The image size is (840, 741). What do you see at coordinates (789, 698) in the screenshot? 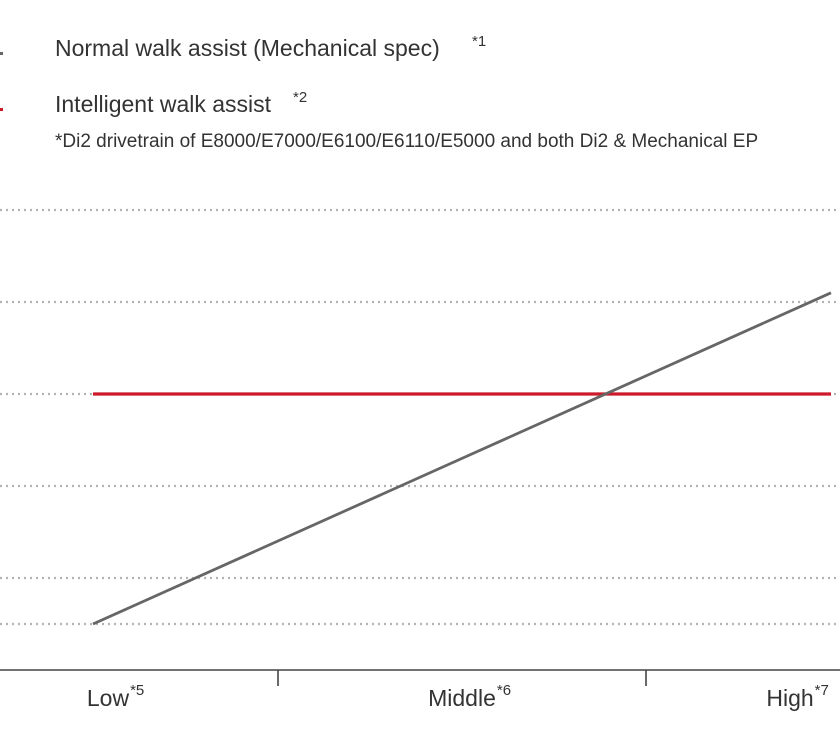
I see `x-tick-label-text: High` at bounding box center [789, 698].